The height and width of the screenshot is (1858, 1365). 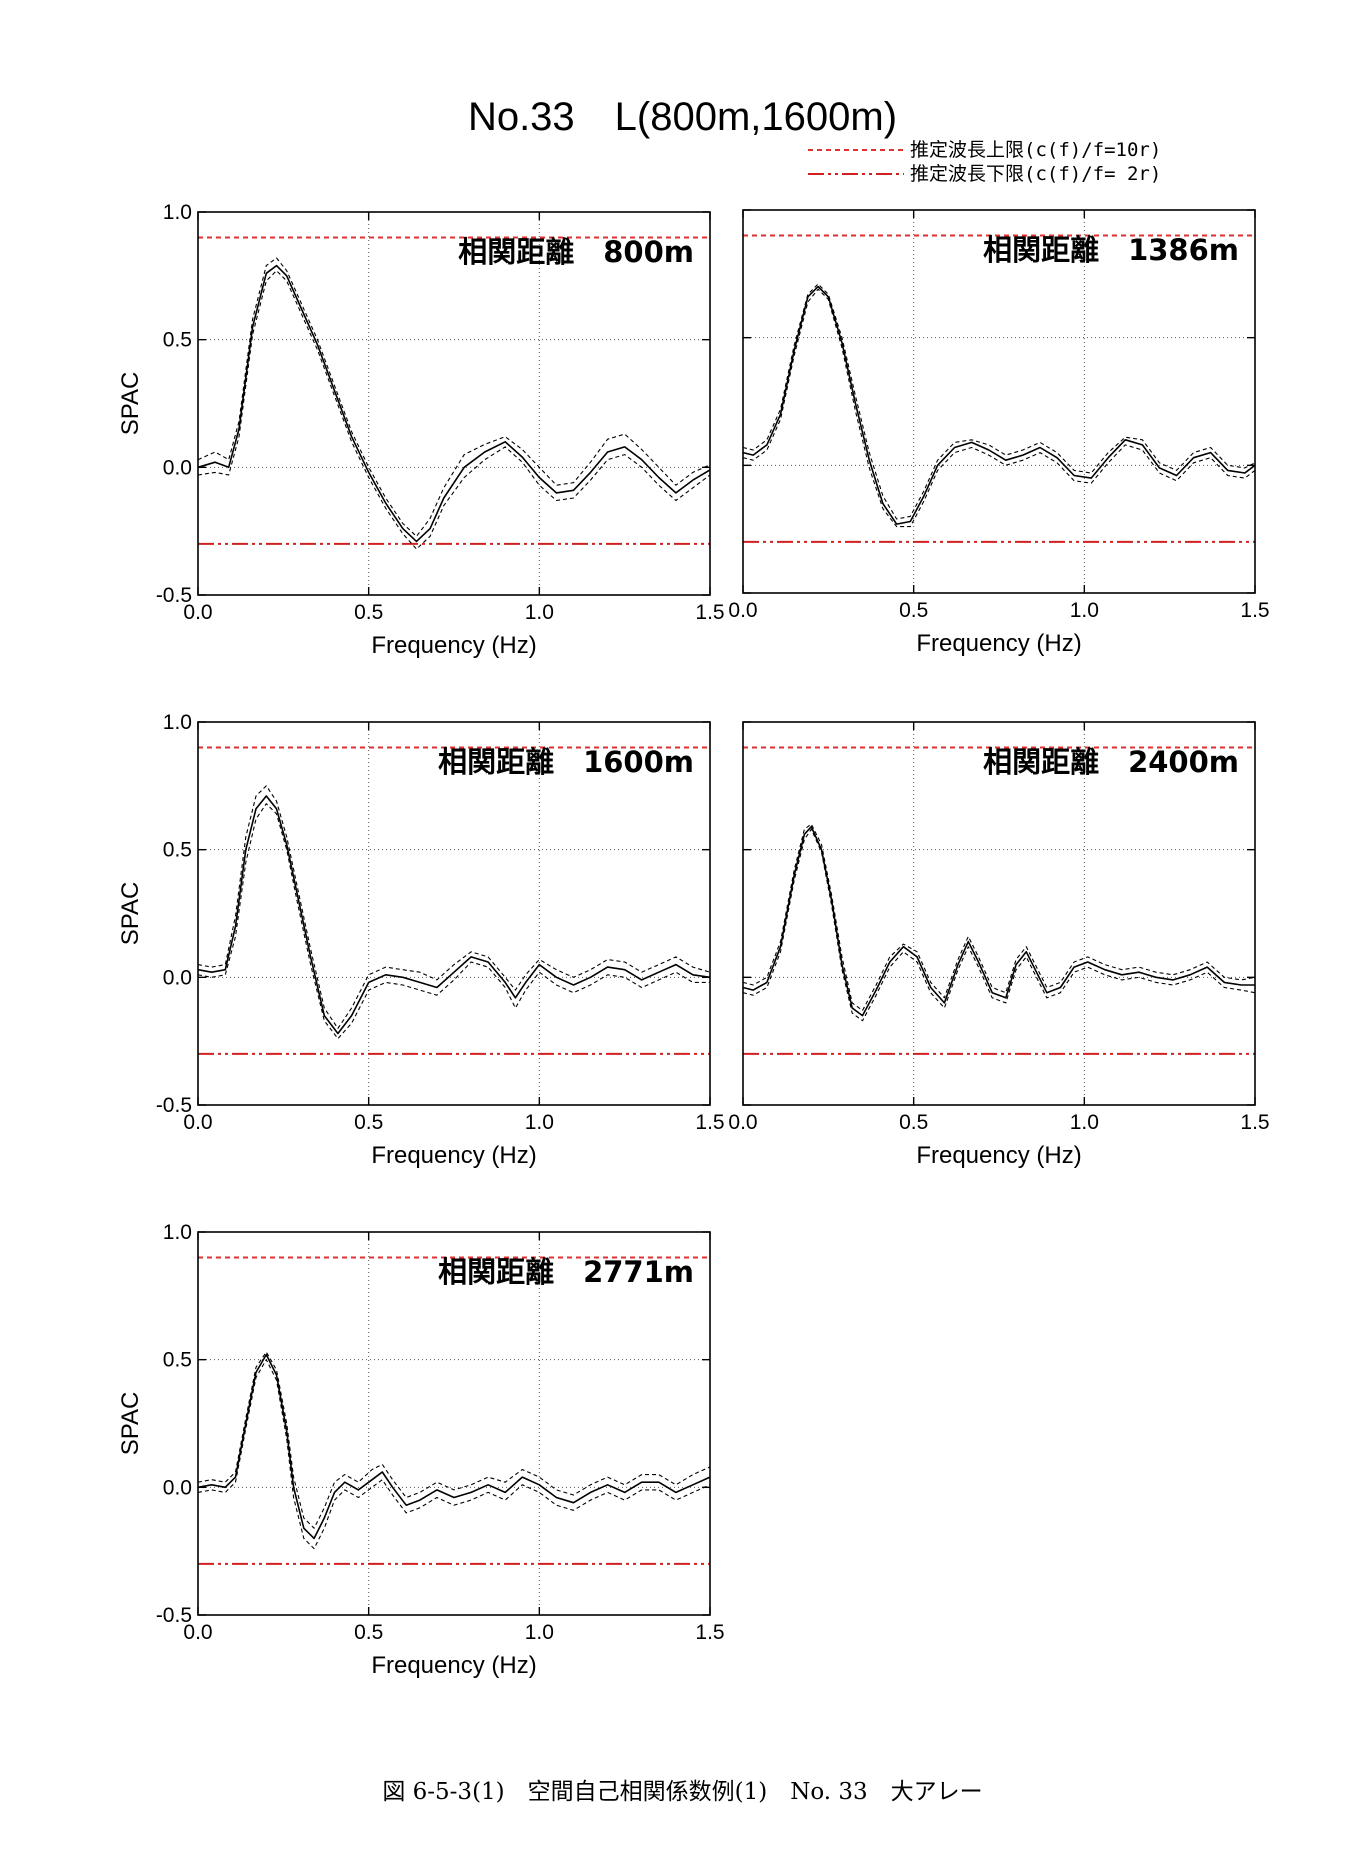 What do you see at coordinates (566, 762) in the screenshot?
I see `correlation-distance-label: 相関距離 1600m` at bounding box center [566, 762].